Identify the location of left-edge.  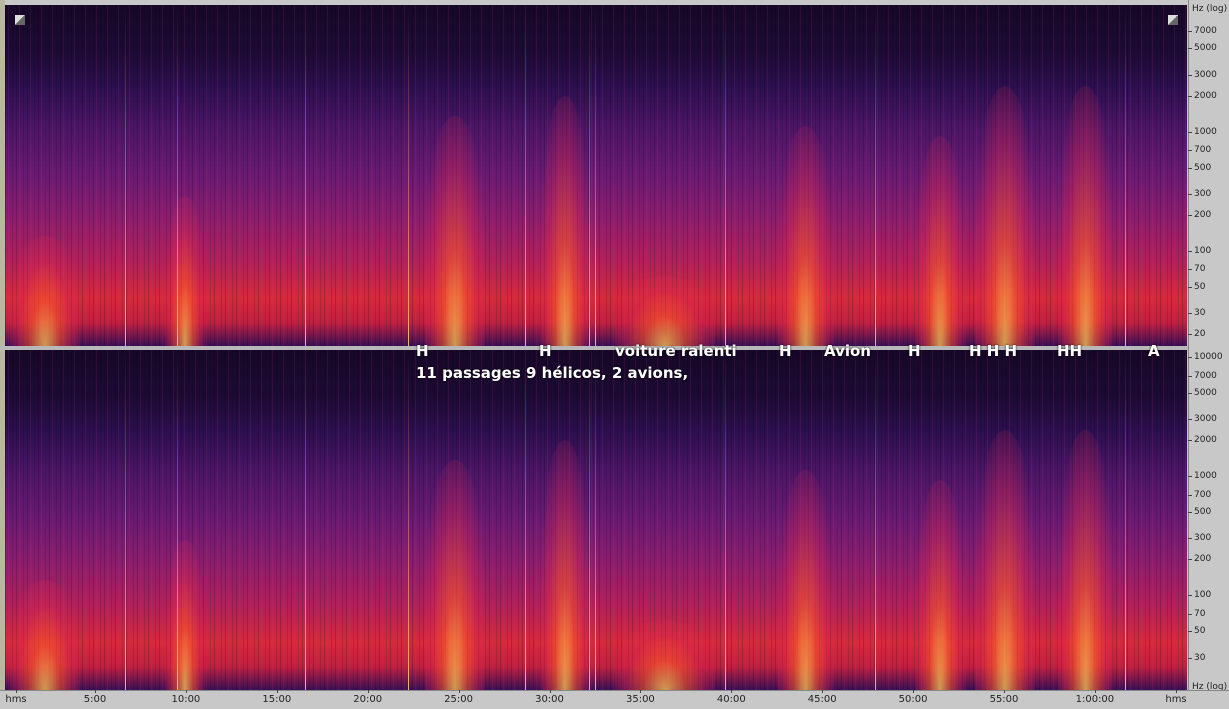
(2, 345).